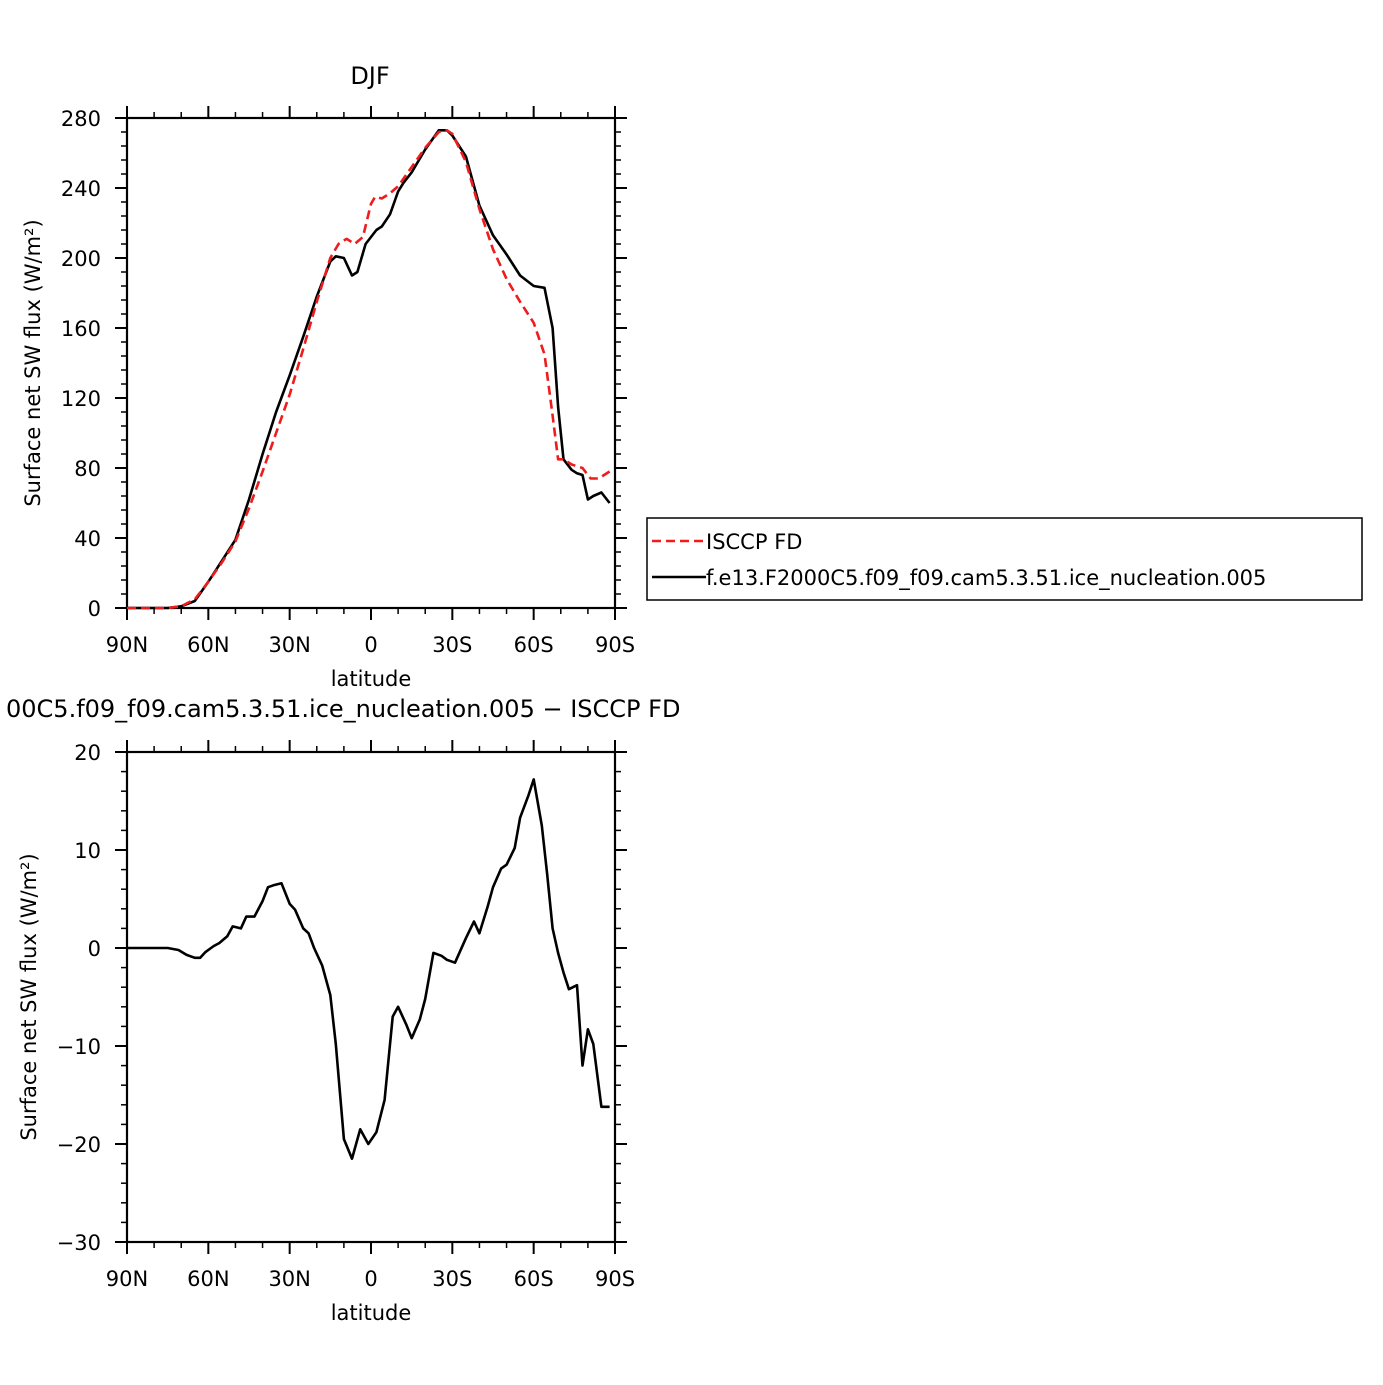  Describe the element at coordinates (87, 539) in the screenshot. I see `y-tick-label: 40` at that location.